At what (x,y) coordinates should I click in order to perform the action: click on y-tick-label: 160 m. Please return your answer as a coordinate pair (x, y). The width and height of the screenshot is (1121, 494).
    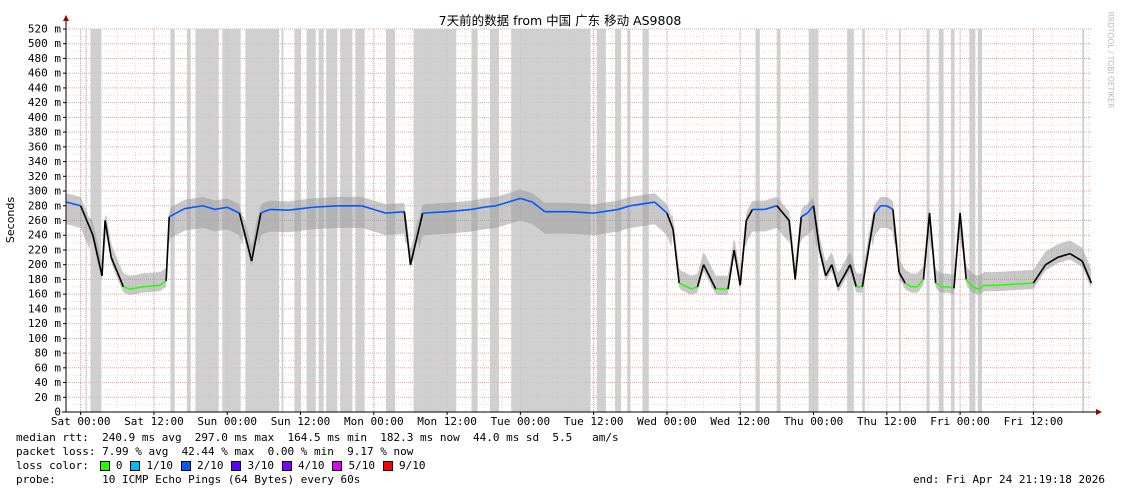
    Looking at the image, I should click on (44, 294).